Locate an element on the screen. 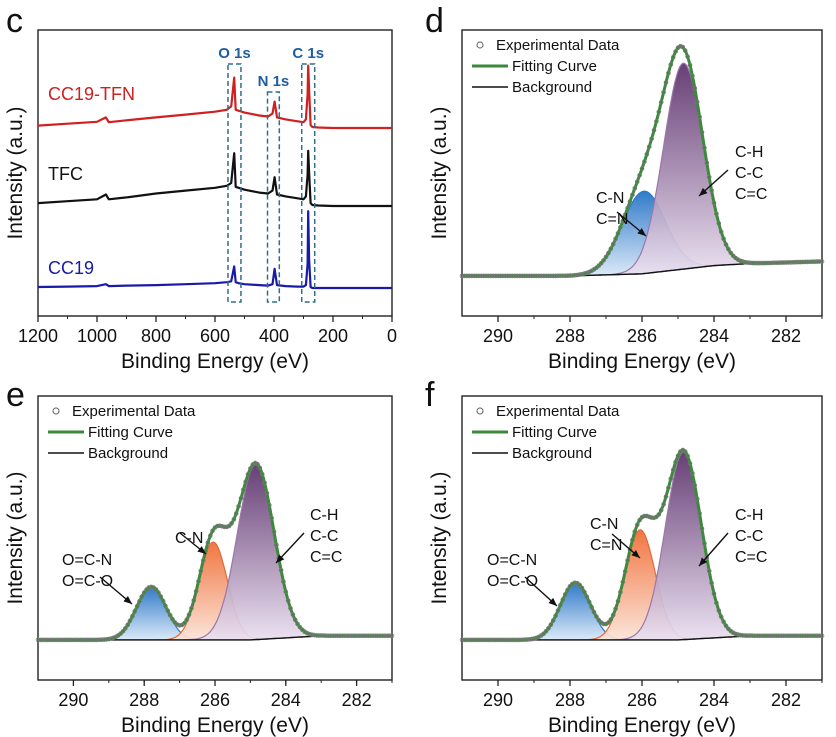 The image size is (836, 737). component-arrowhead is located at coordinates (635, 553).